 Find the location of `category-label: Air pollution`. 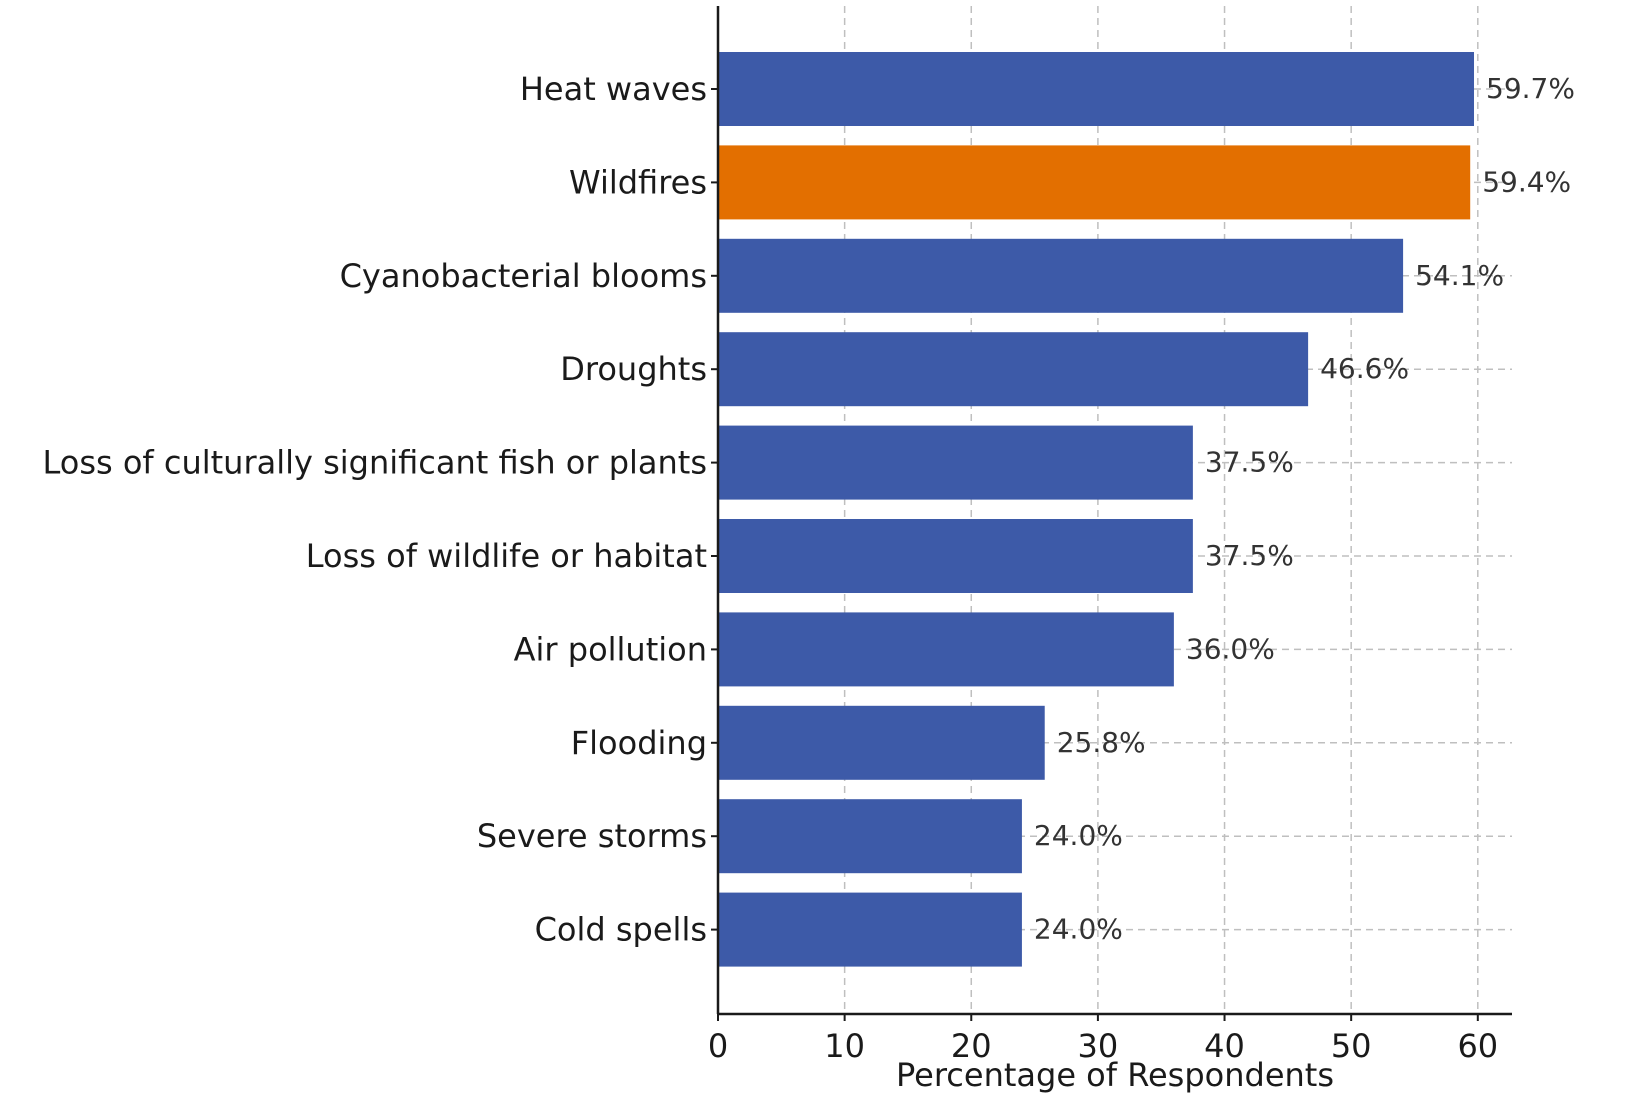

category-label: Air pollution is located at coordinates (610, 649).